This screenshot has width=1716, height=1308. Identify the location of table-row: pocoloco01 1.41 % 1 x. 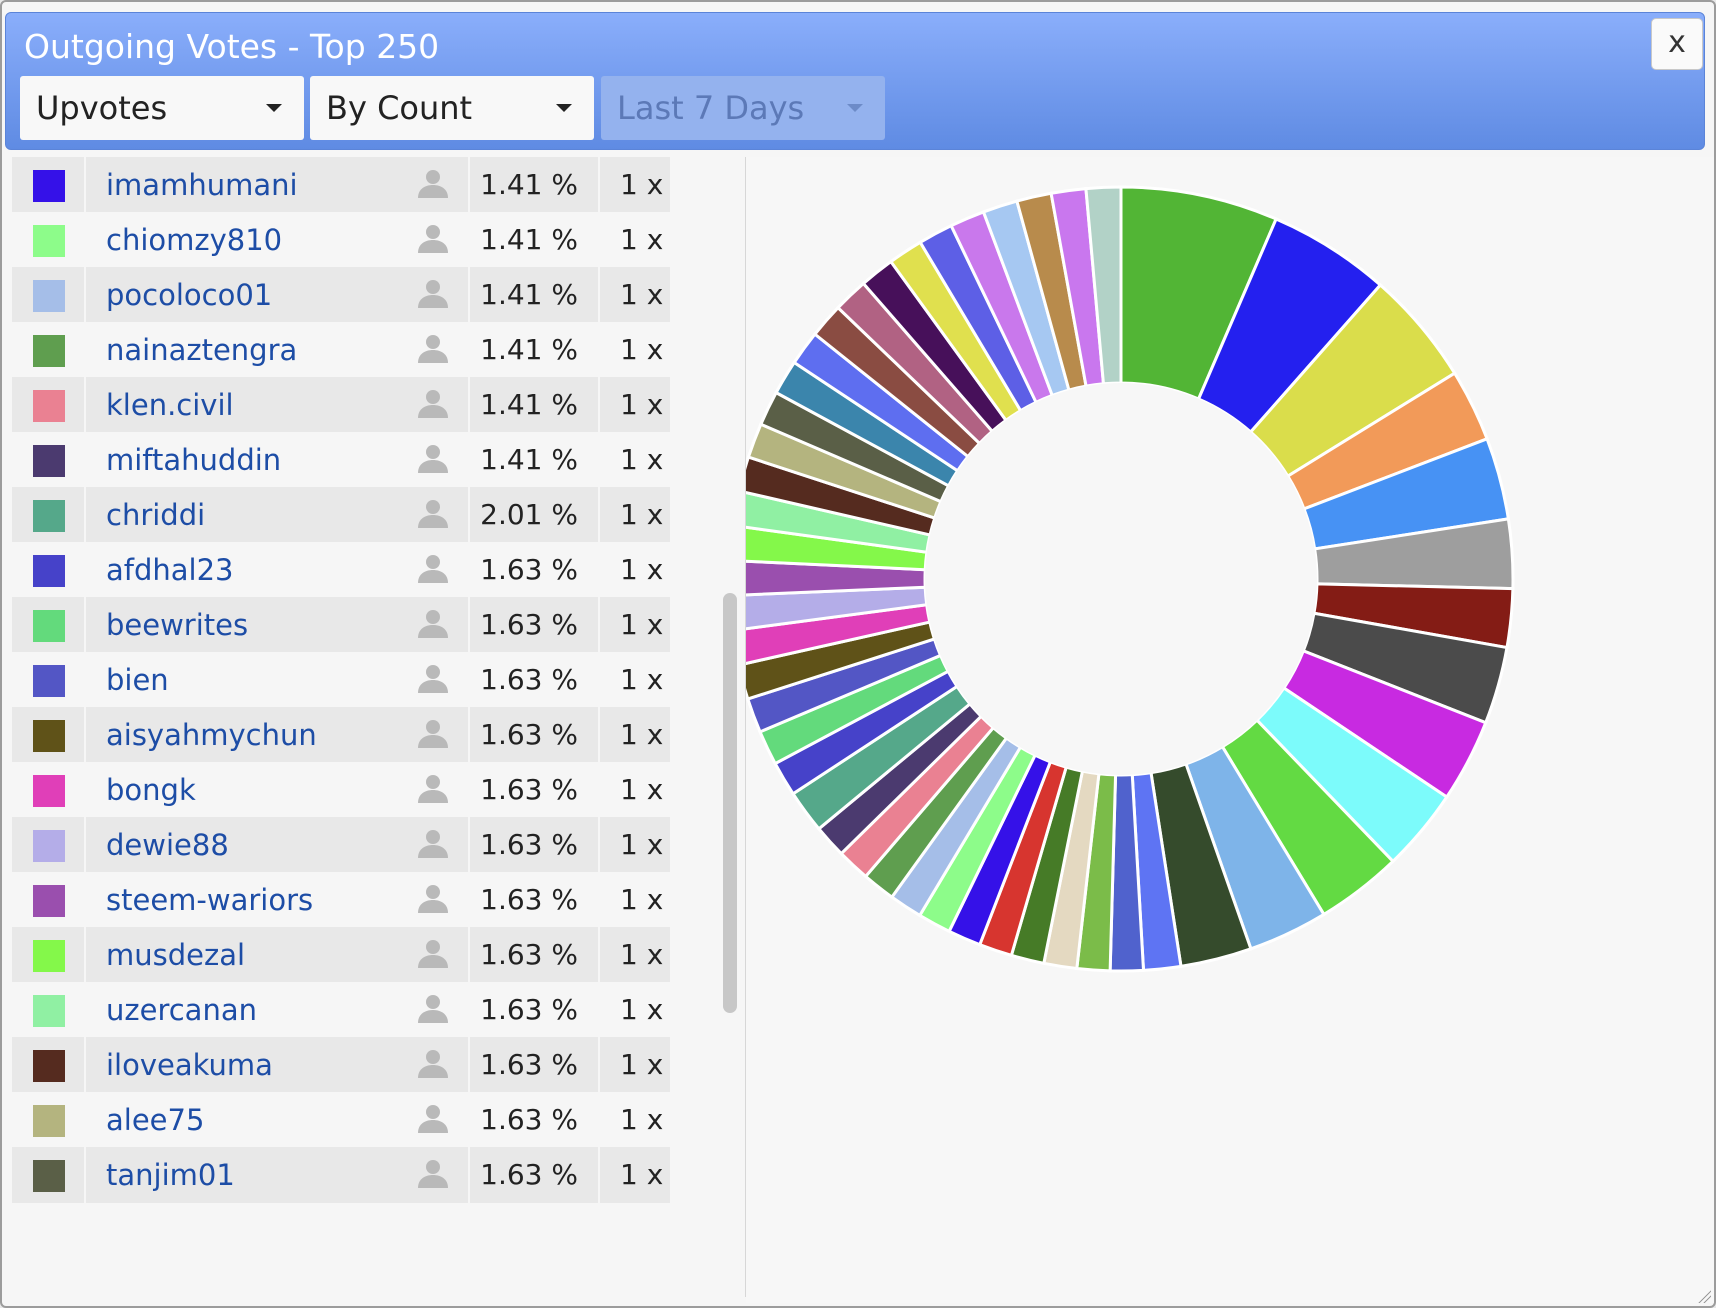
(341, 295).